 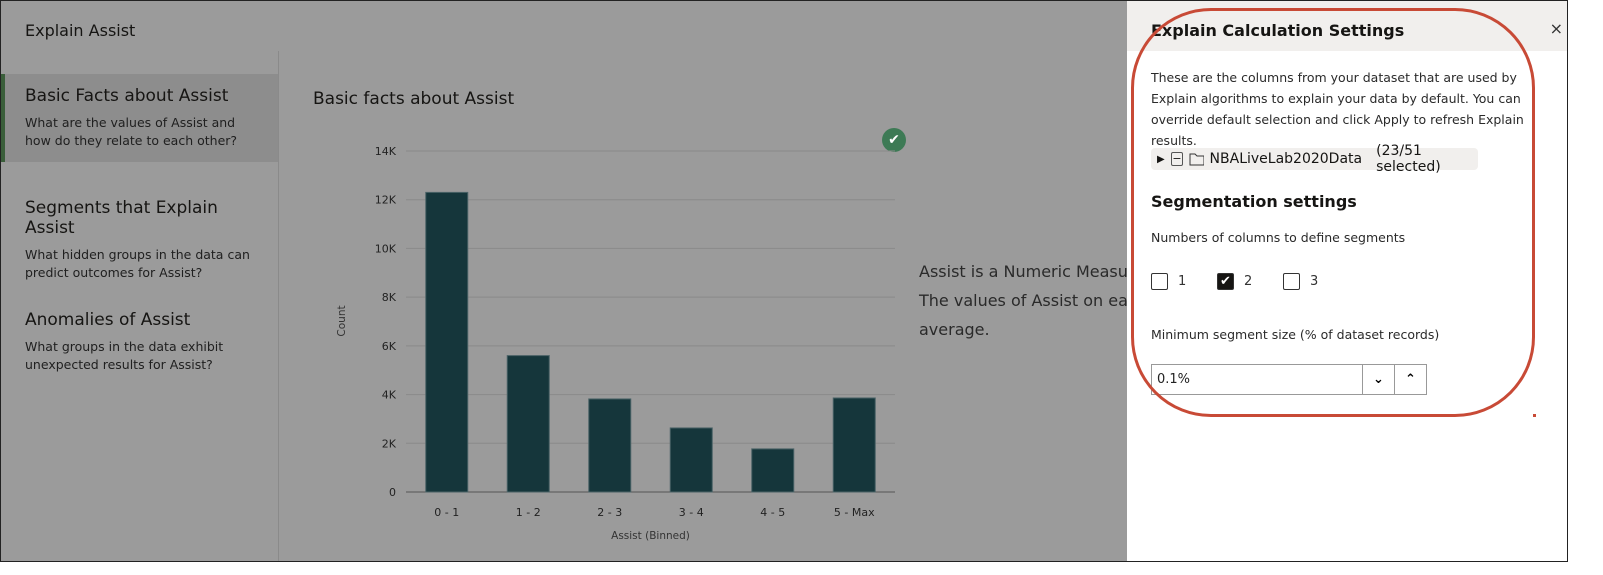 I want to click on x-tick-label: 3 - 4, so click(x=691, y=512).